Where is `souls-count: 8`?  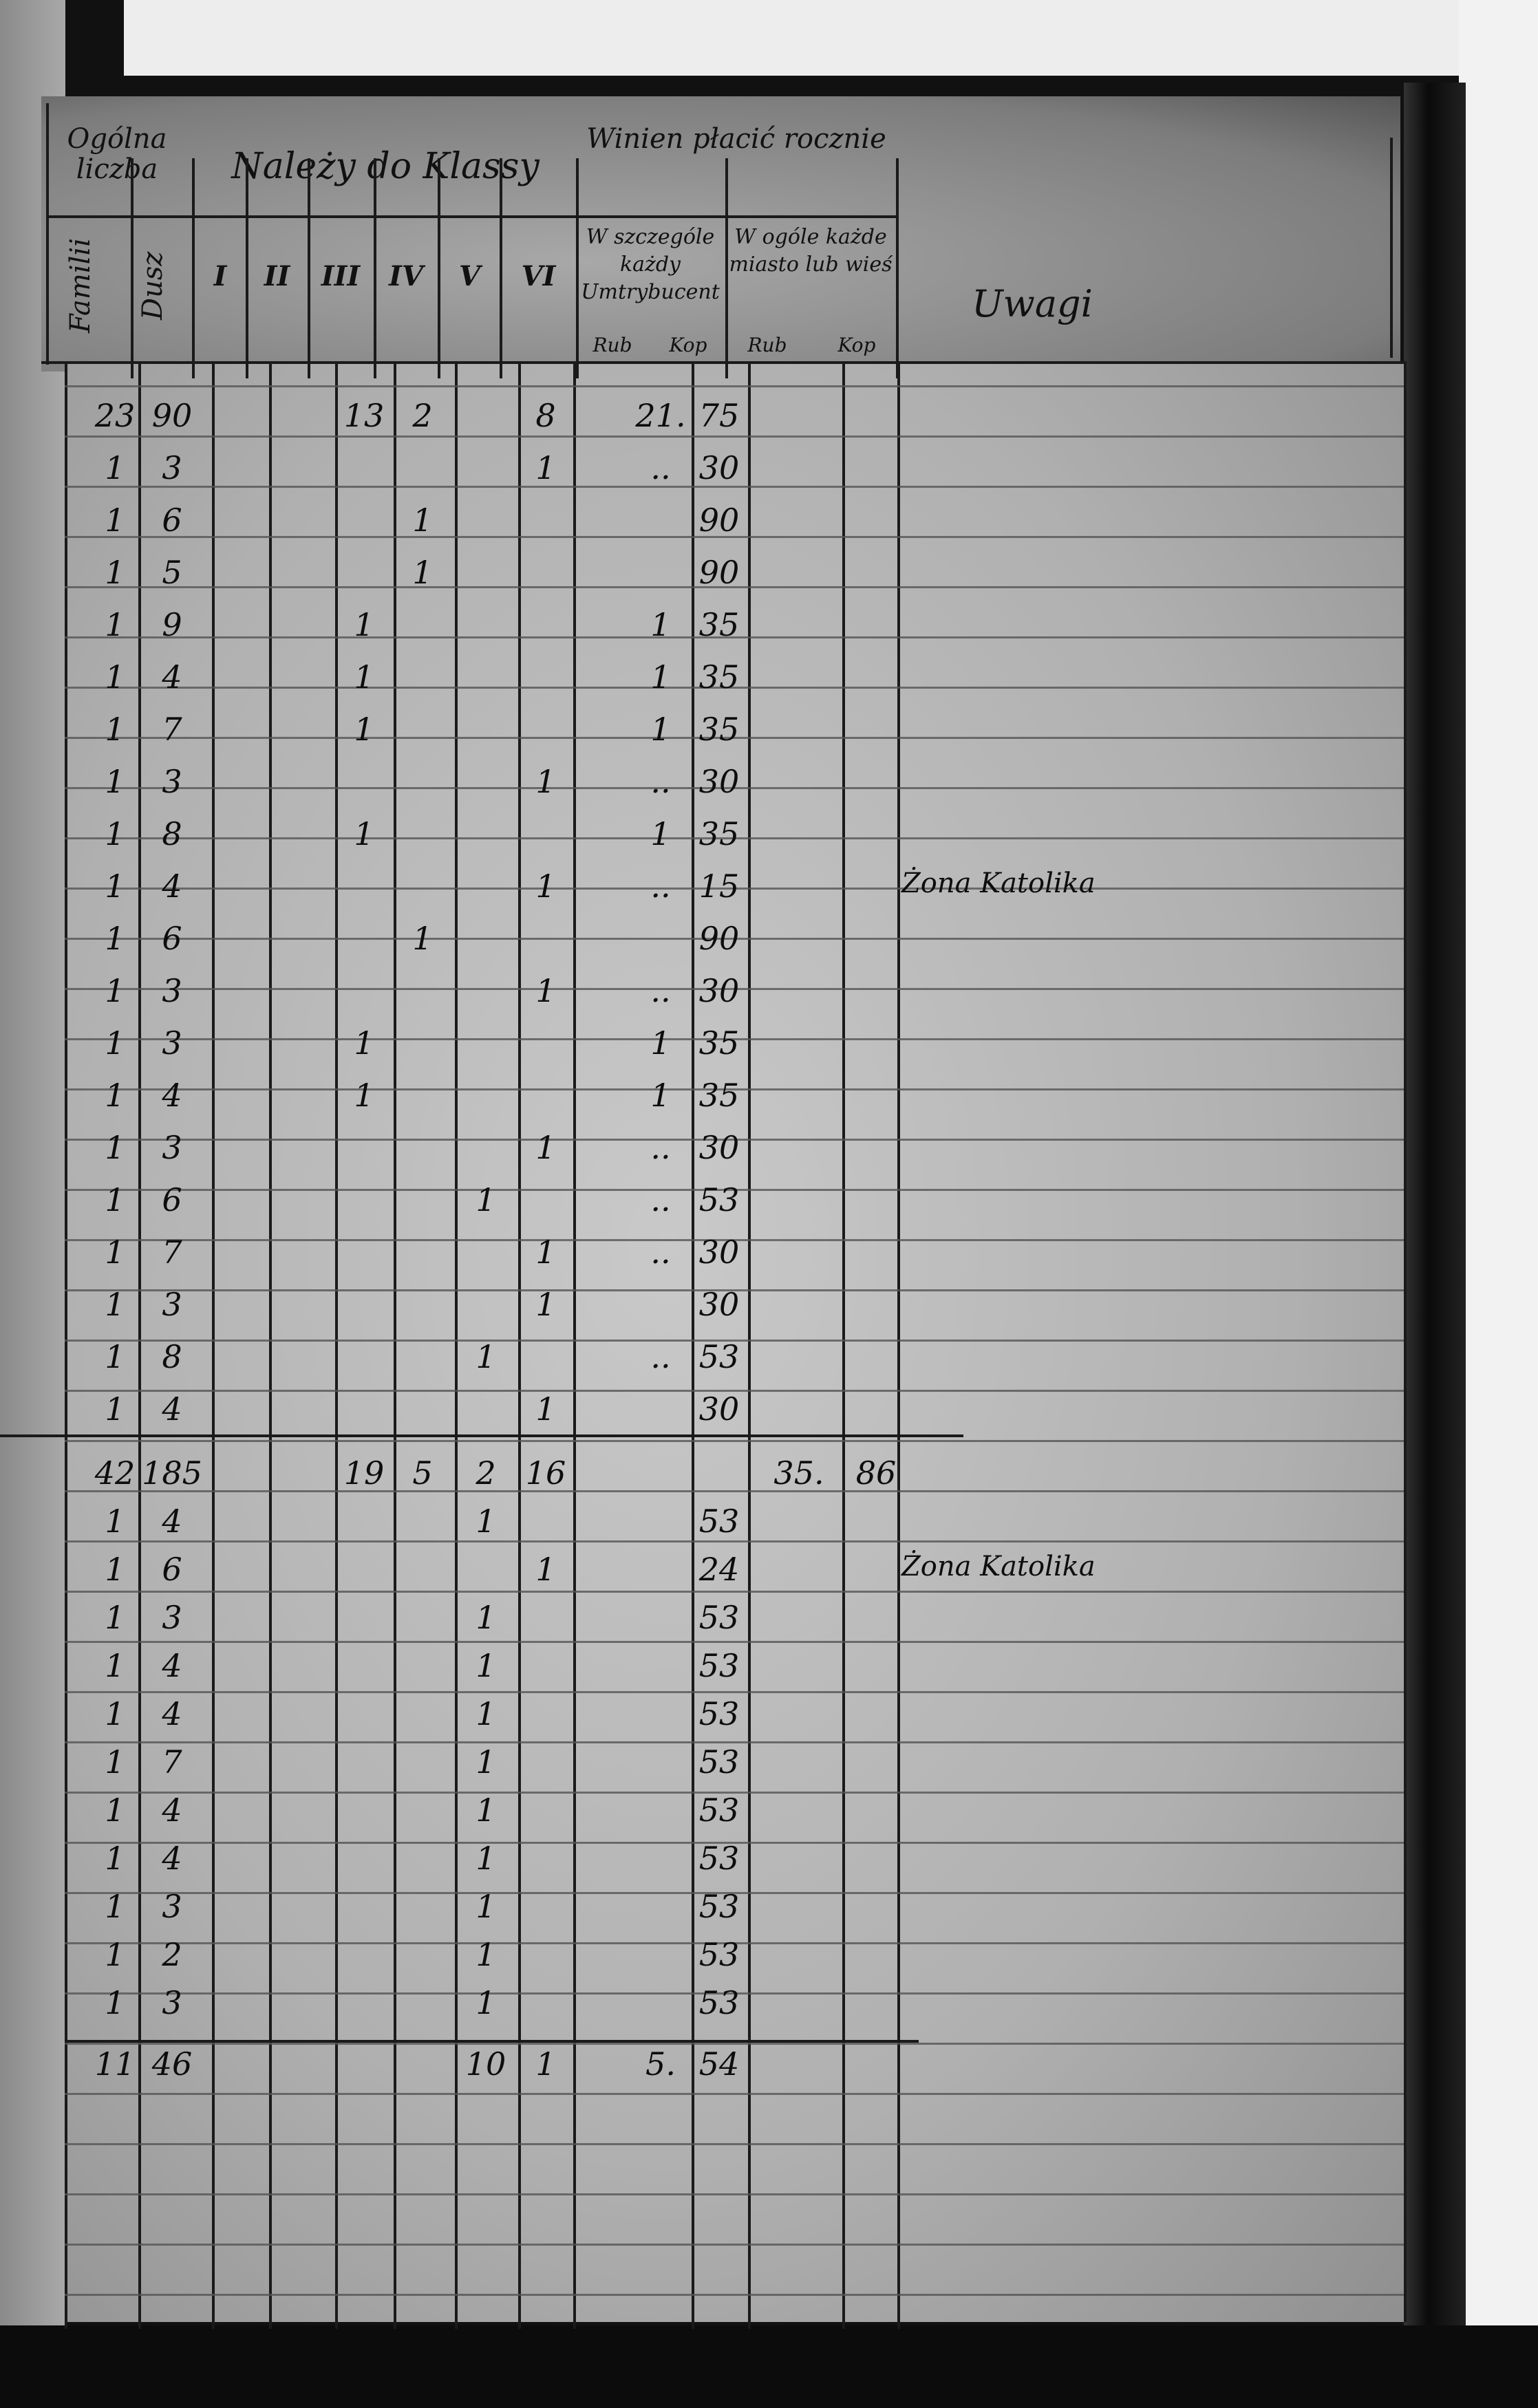 souls-count: 8 is located at coordinates (172, 833).